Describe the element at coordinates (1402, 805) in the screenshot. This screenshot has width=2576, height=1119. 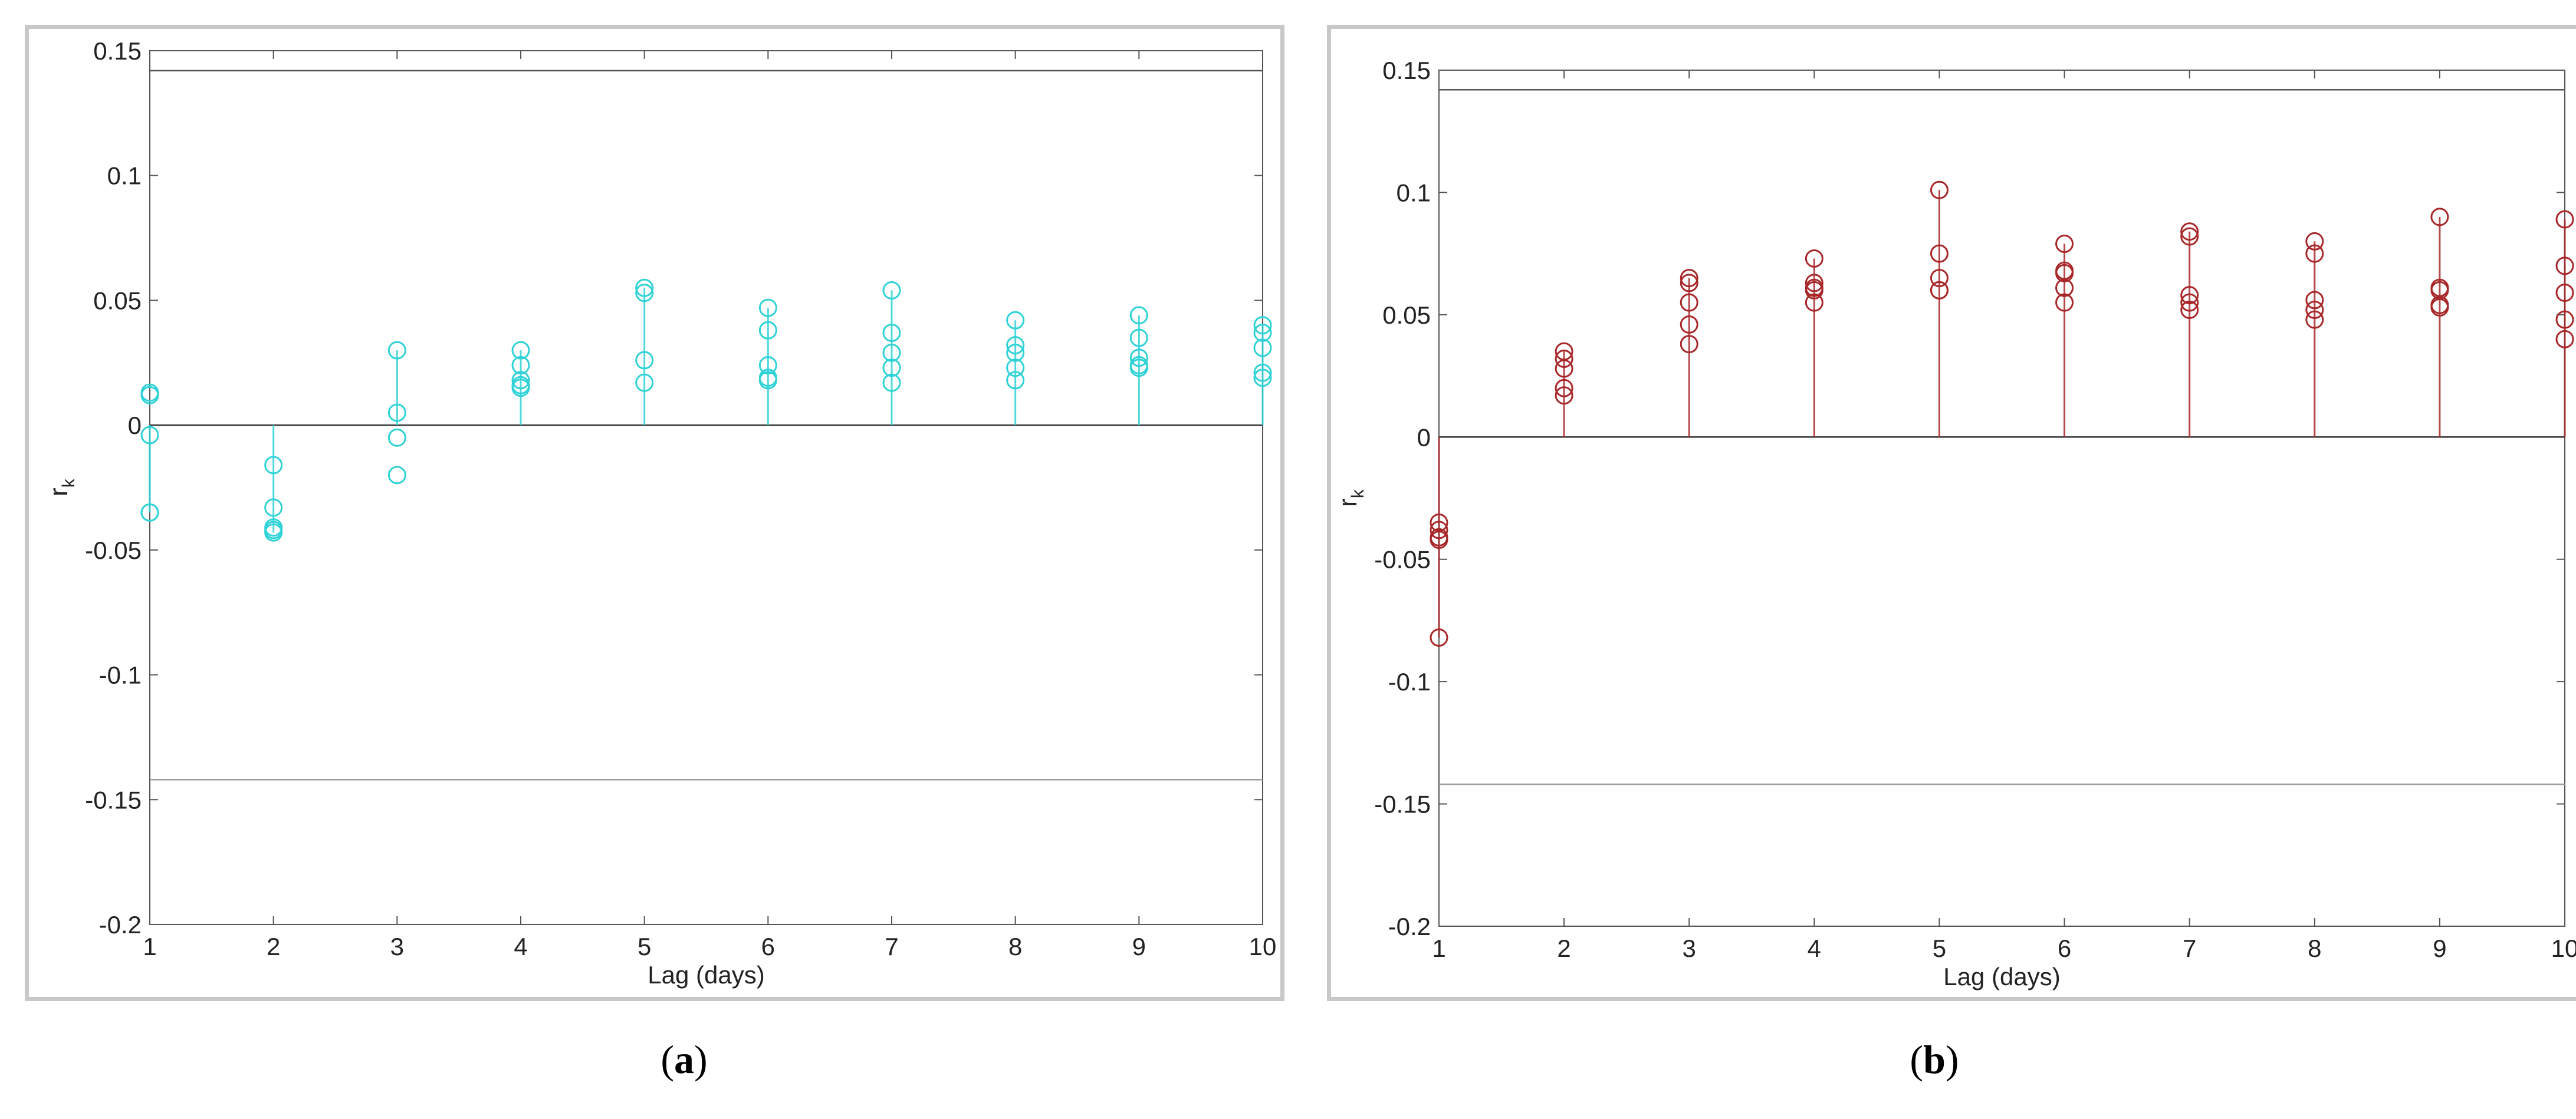
I see `chart-b-y-tick-label: -0.15` at that location.